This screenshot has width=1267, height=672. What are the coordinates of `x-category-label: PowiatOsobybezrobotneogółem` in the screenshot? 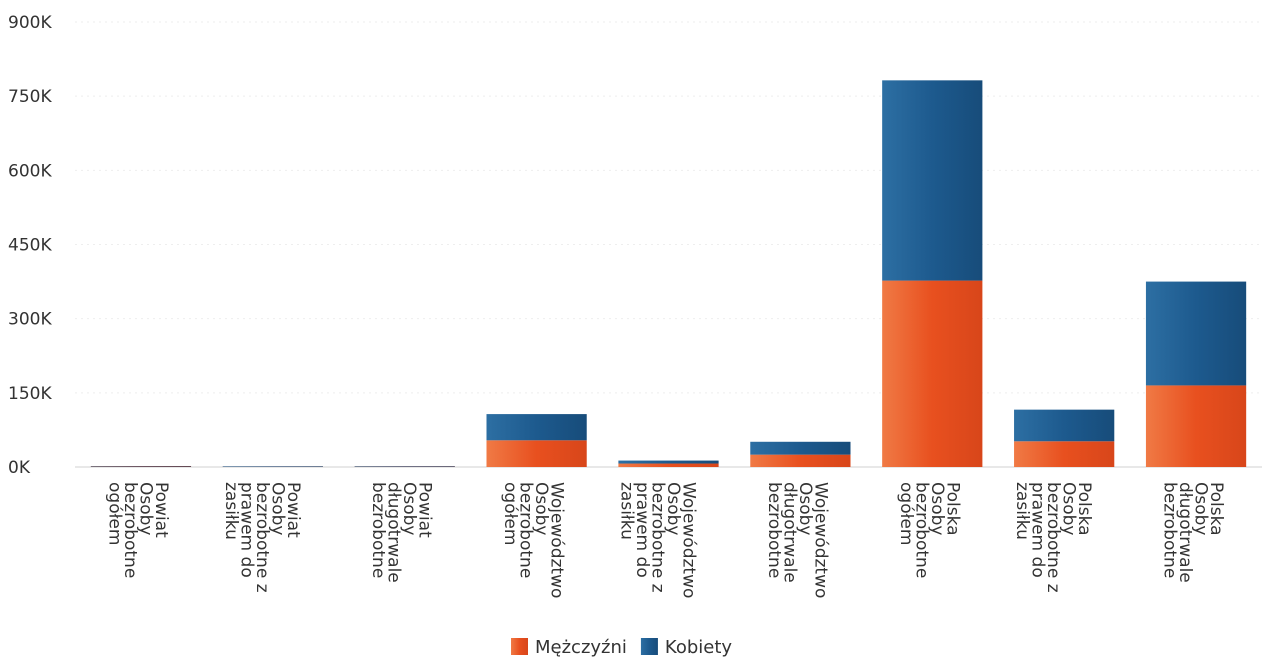 It's located at (137, 530).